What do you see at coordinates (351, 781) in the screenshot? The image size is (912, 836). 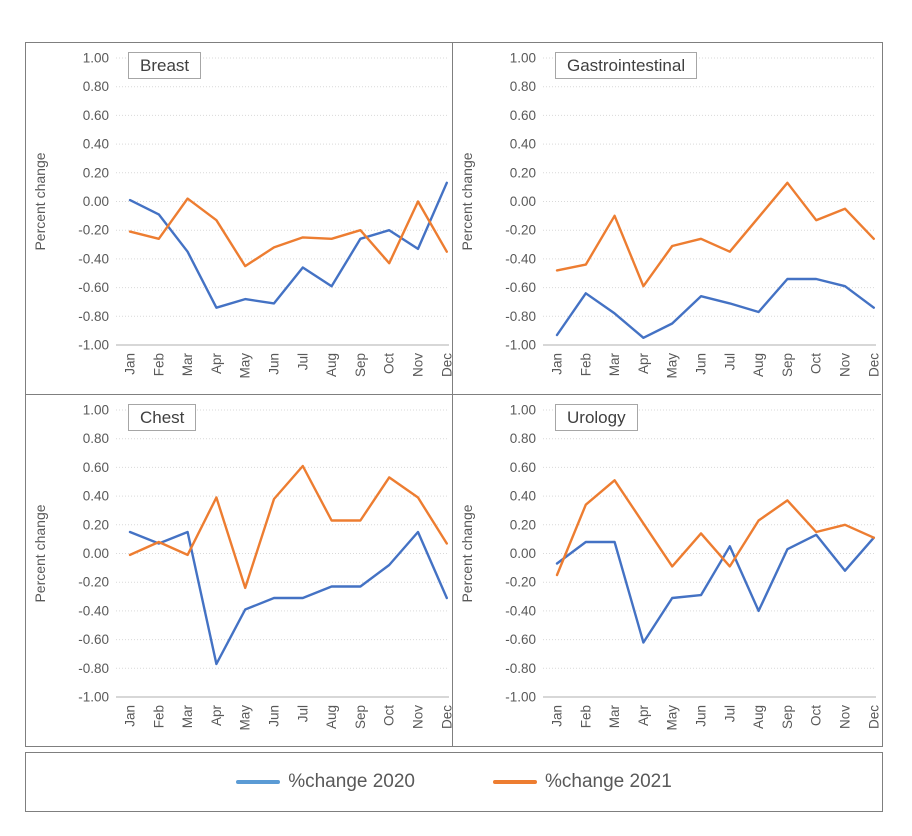 I see `legend-label-2020: %change 2020` at bounding box center [351, 781].